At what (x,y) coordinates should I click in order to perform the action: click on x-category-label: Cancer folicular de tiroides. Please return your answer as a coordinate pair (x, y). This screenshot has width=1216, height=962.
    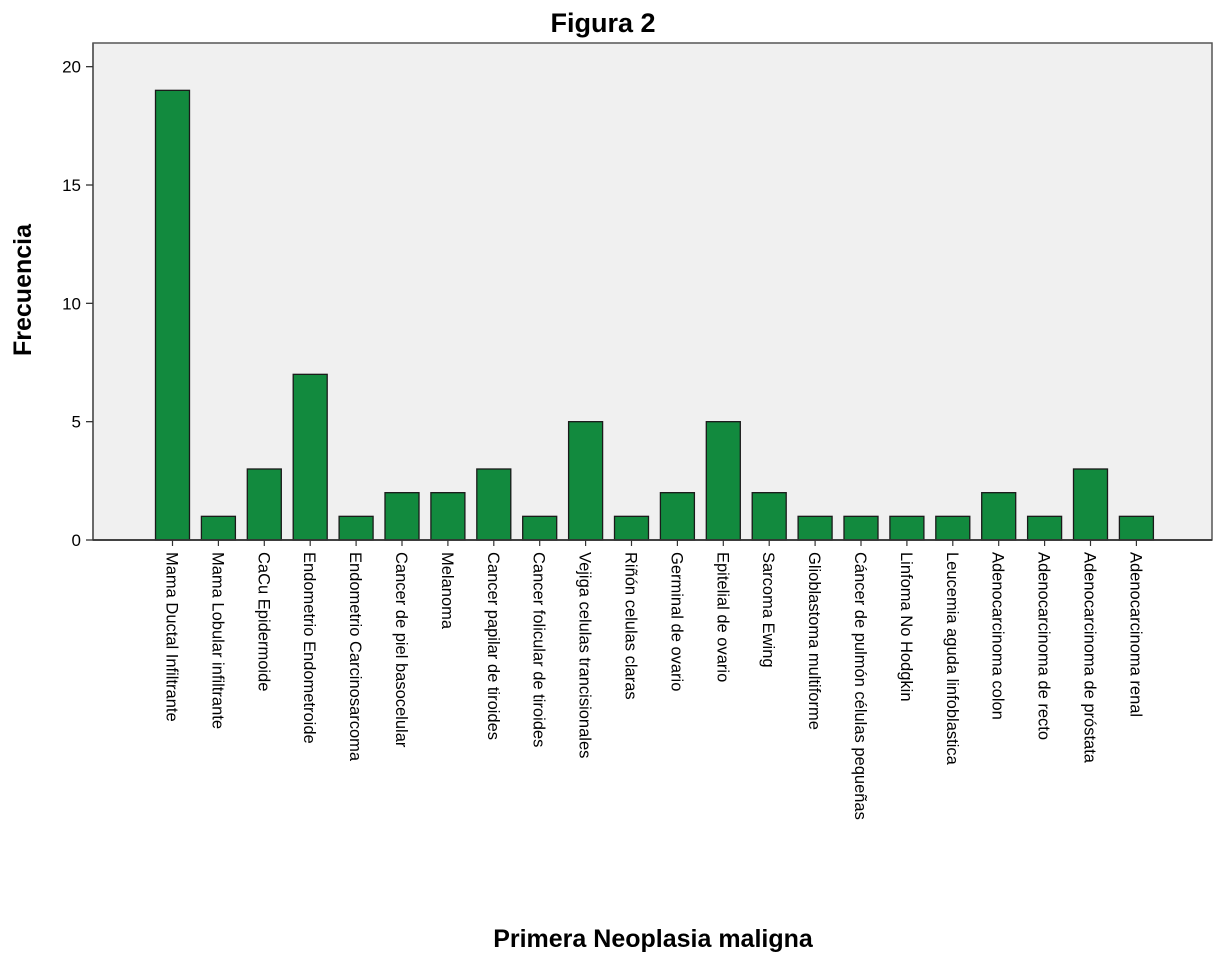
    Looking at the image, I should click on (539, 649).